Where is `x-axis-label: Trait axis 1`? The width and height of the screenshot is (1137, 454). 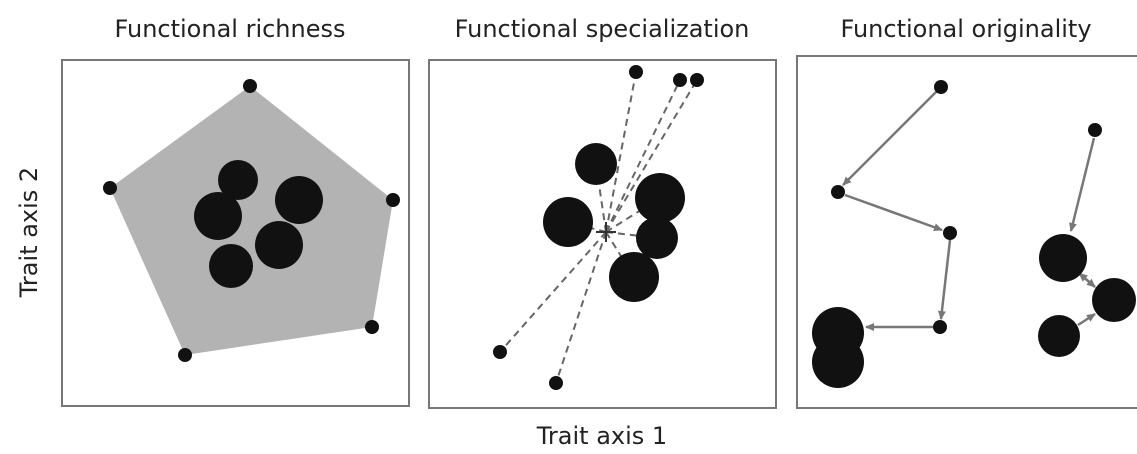 x-axis-label: Trait axis 1 is located at coordinates (601, 436).